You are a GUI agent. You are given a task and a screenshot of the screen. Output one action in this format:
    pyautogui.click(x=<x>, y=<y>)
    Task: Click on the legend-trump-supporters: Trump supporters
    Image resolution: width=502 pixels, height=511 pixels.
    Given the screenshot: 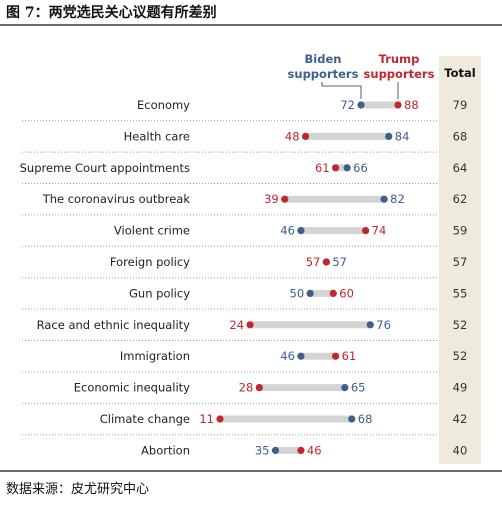 What is the action you would take?
    pyautogui.click(x=399, y=66)
    